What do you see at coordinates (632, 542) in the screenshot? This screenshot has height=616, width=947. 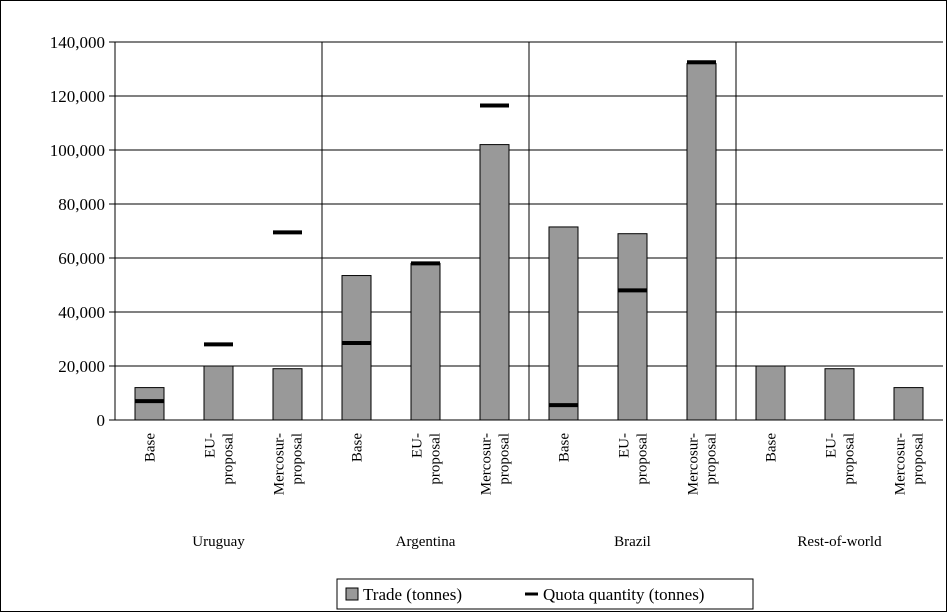 I see `group-label: Brazil` at bounding box center [632, 542].